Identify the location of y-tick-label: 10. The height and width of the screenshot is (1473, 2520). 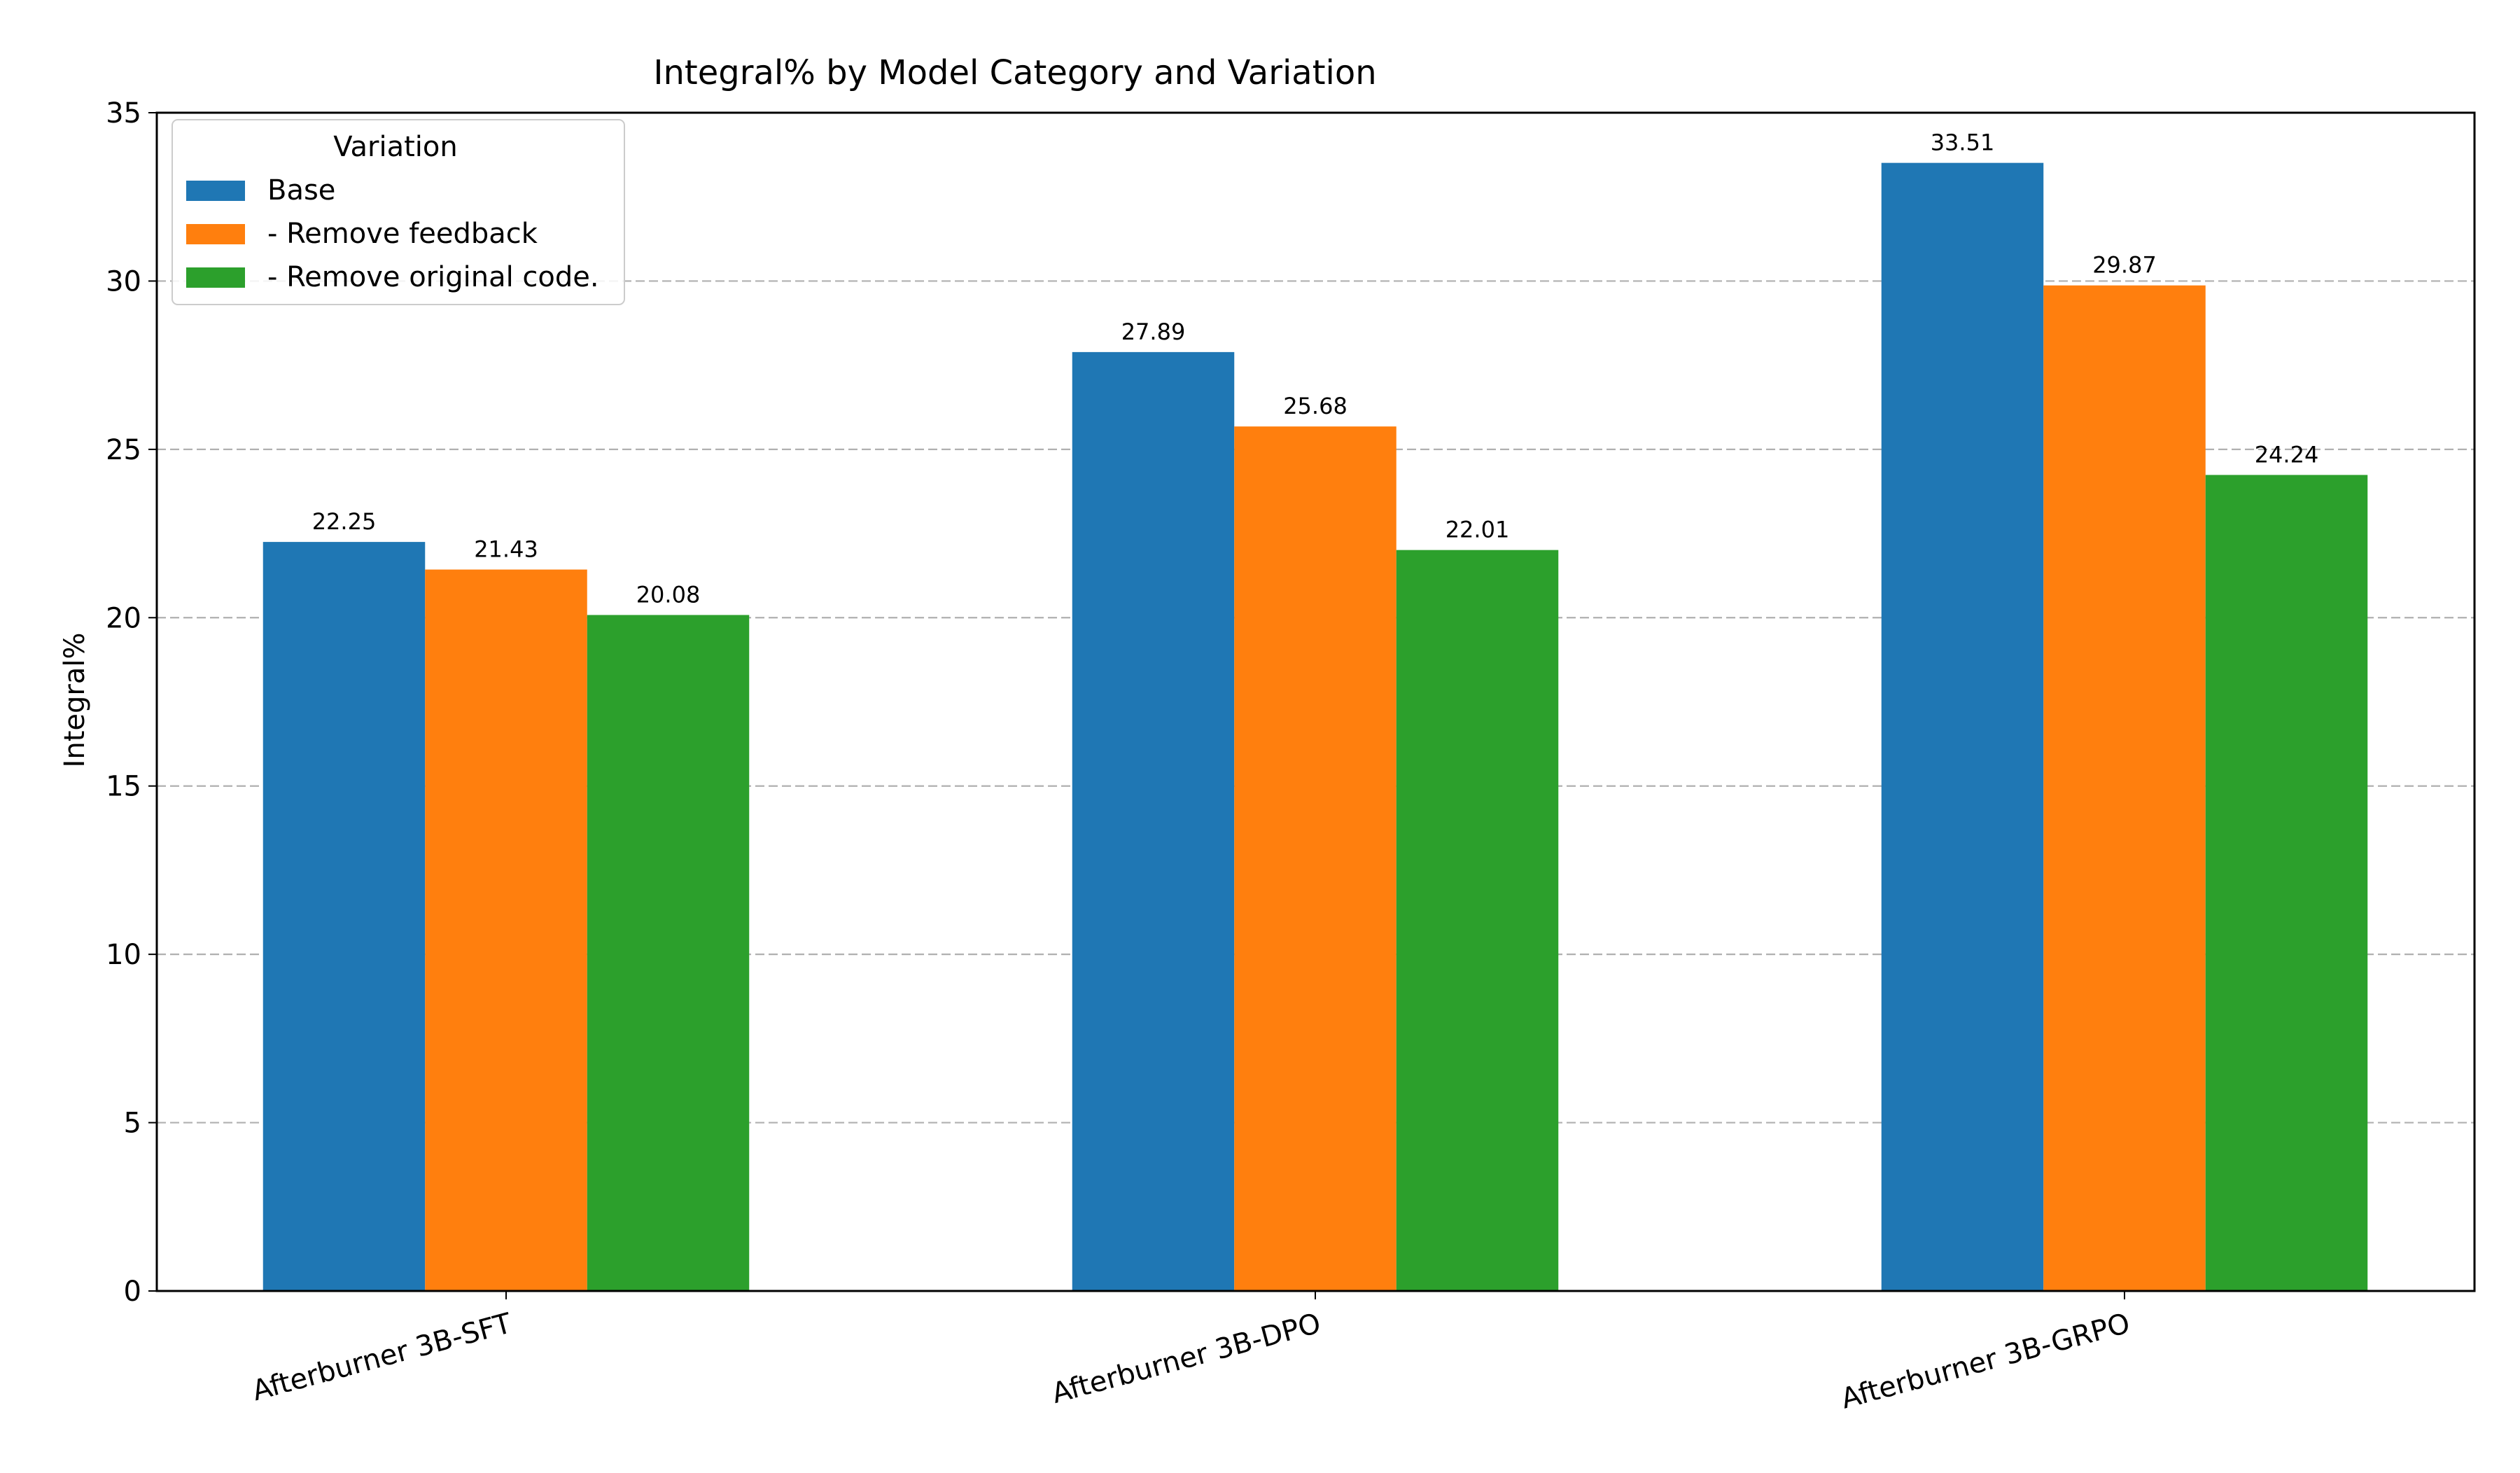
(123, 955).